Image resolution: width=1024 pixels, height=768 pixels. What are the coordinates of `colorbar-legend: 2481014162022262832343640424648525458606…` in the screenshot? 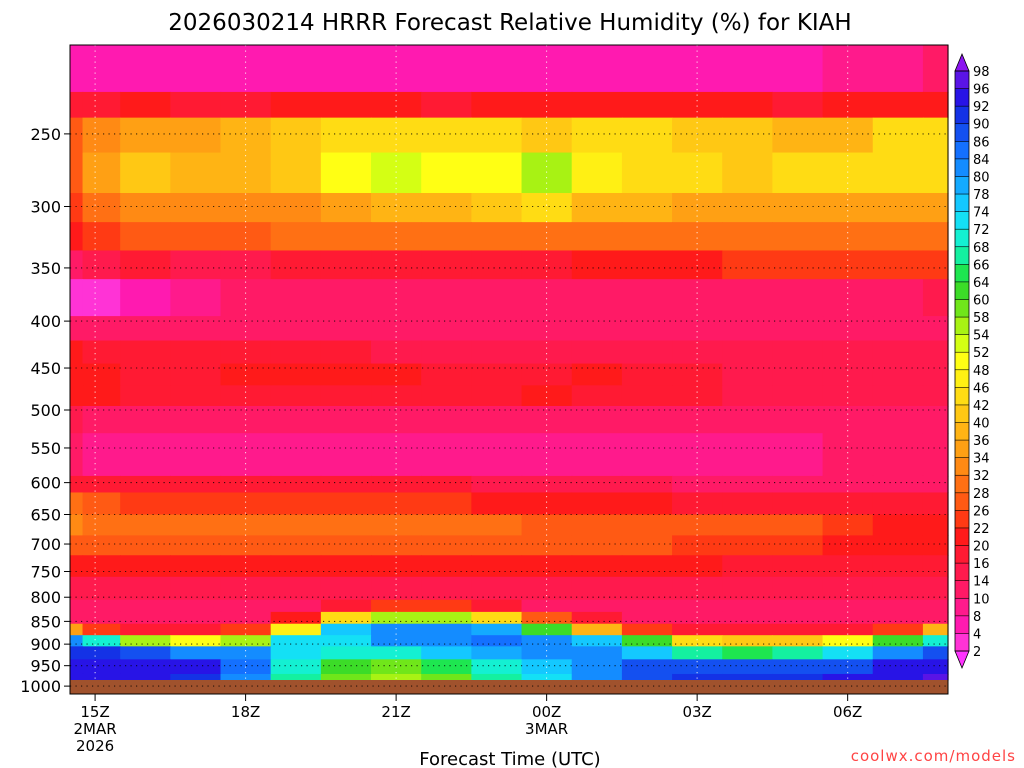 It's located at (972, 361).